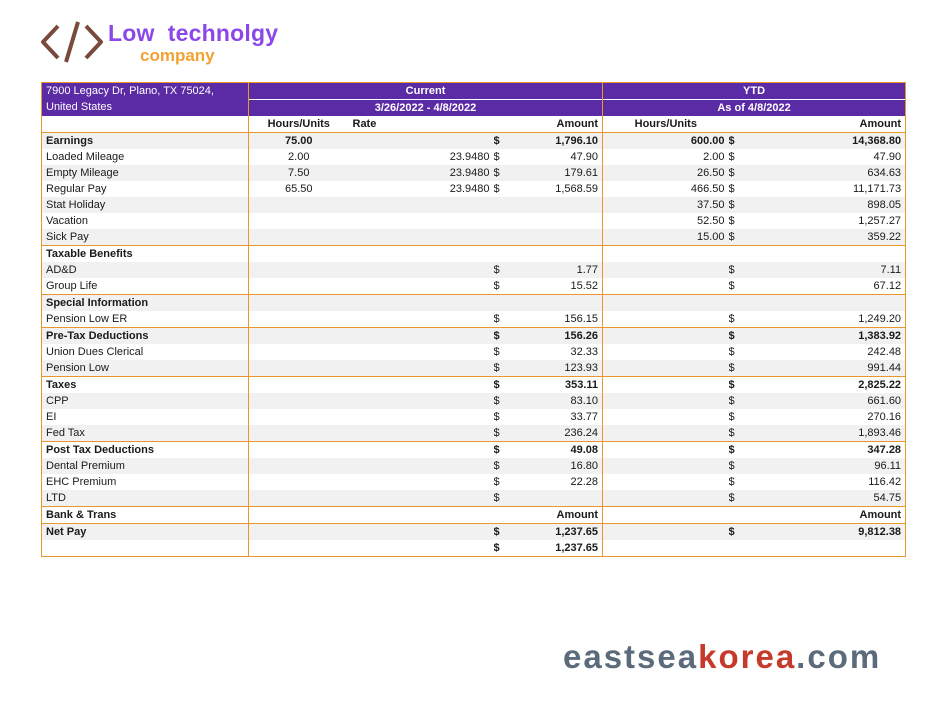  What do you see at coordinates (474, 302) in the screenshot?
I see `table-row: Special Information` at bounding box center [474, 302].